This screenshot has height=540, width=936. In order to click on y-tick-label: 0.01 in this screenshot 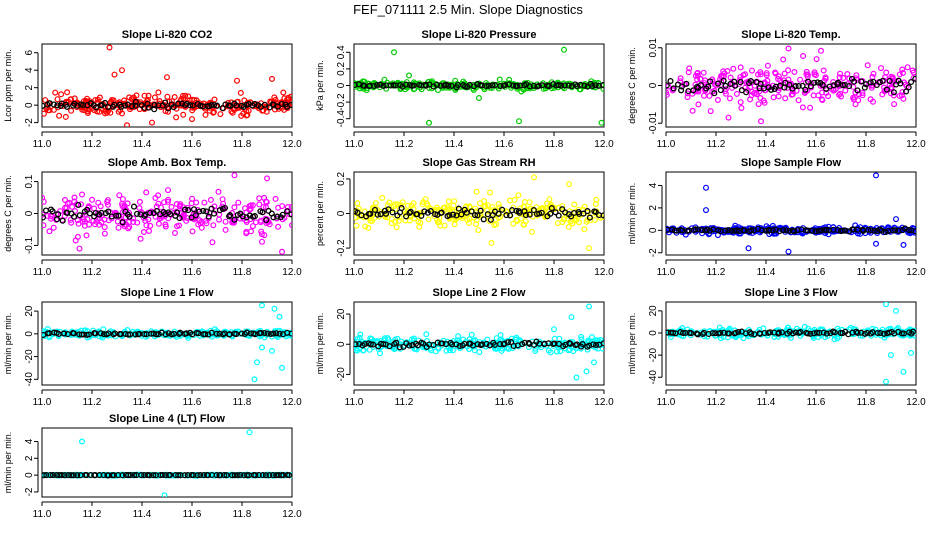, I will do `click(653, 48)`.